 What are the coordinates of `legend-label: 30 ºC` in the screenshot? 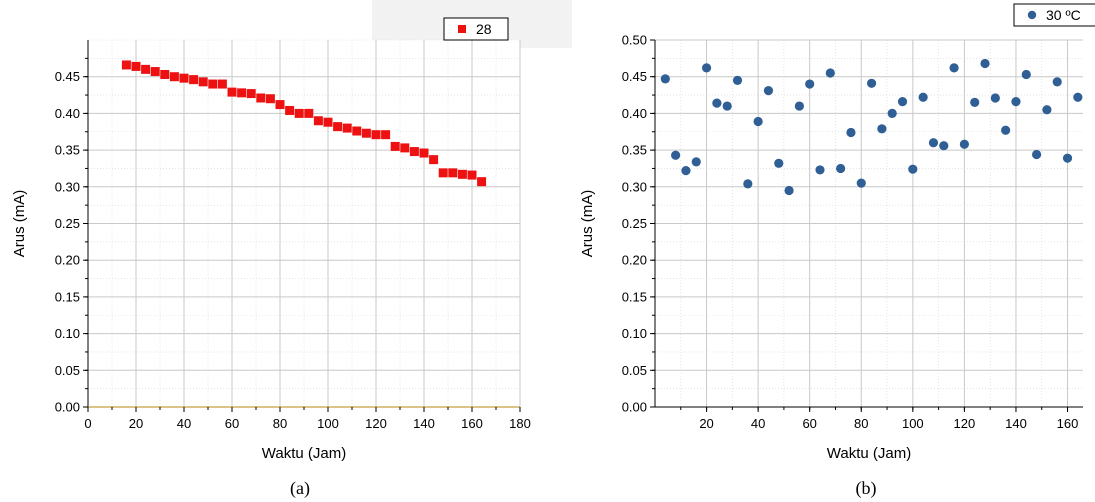 It's located at (1063, 15).